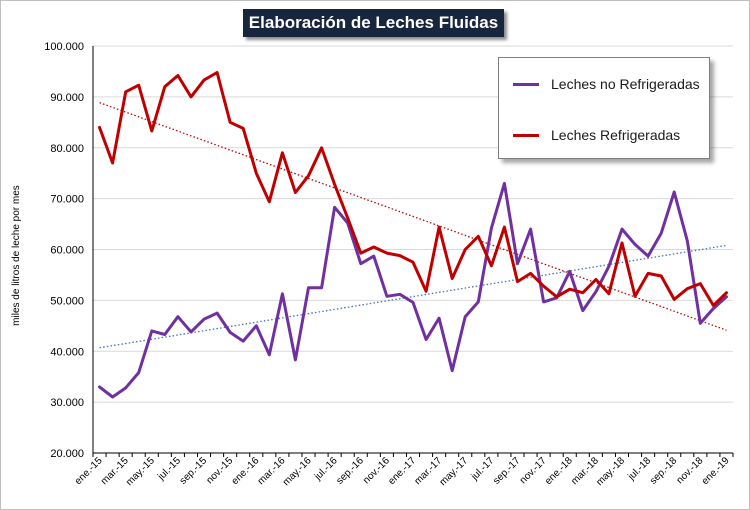  Describe the element at coordinates (625, 84) in the screenshot. I see `legend-label-no-refrigeradas: Leches no Refrigeradas` at that location.